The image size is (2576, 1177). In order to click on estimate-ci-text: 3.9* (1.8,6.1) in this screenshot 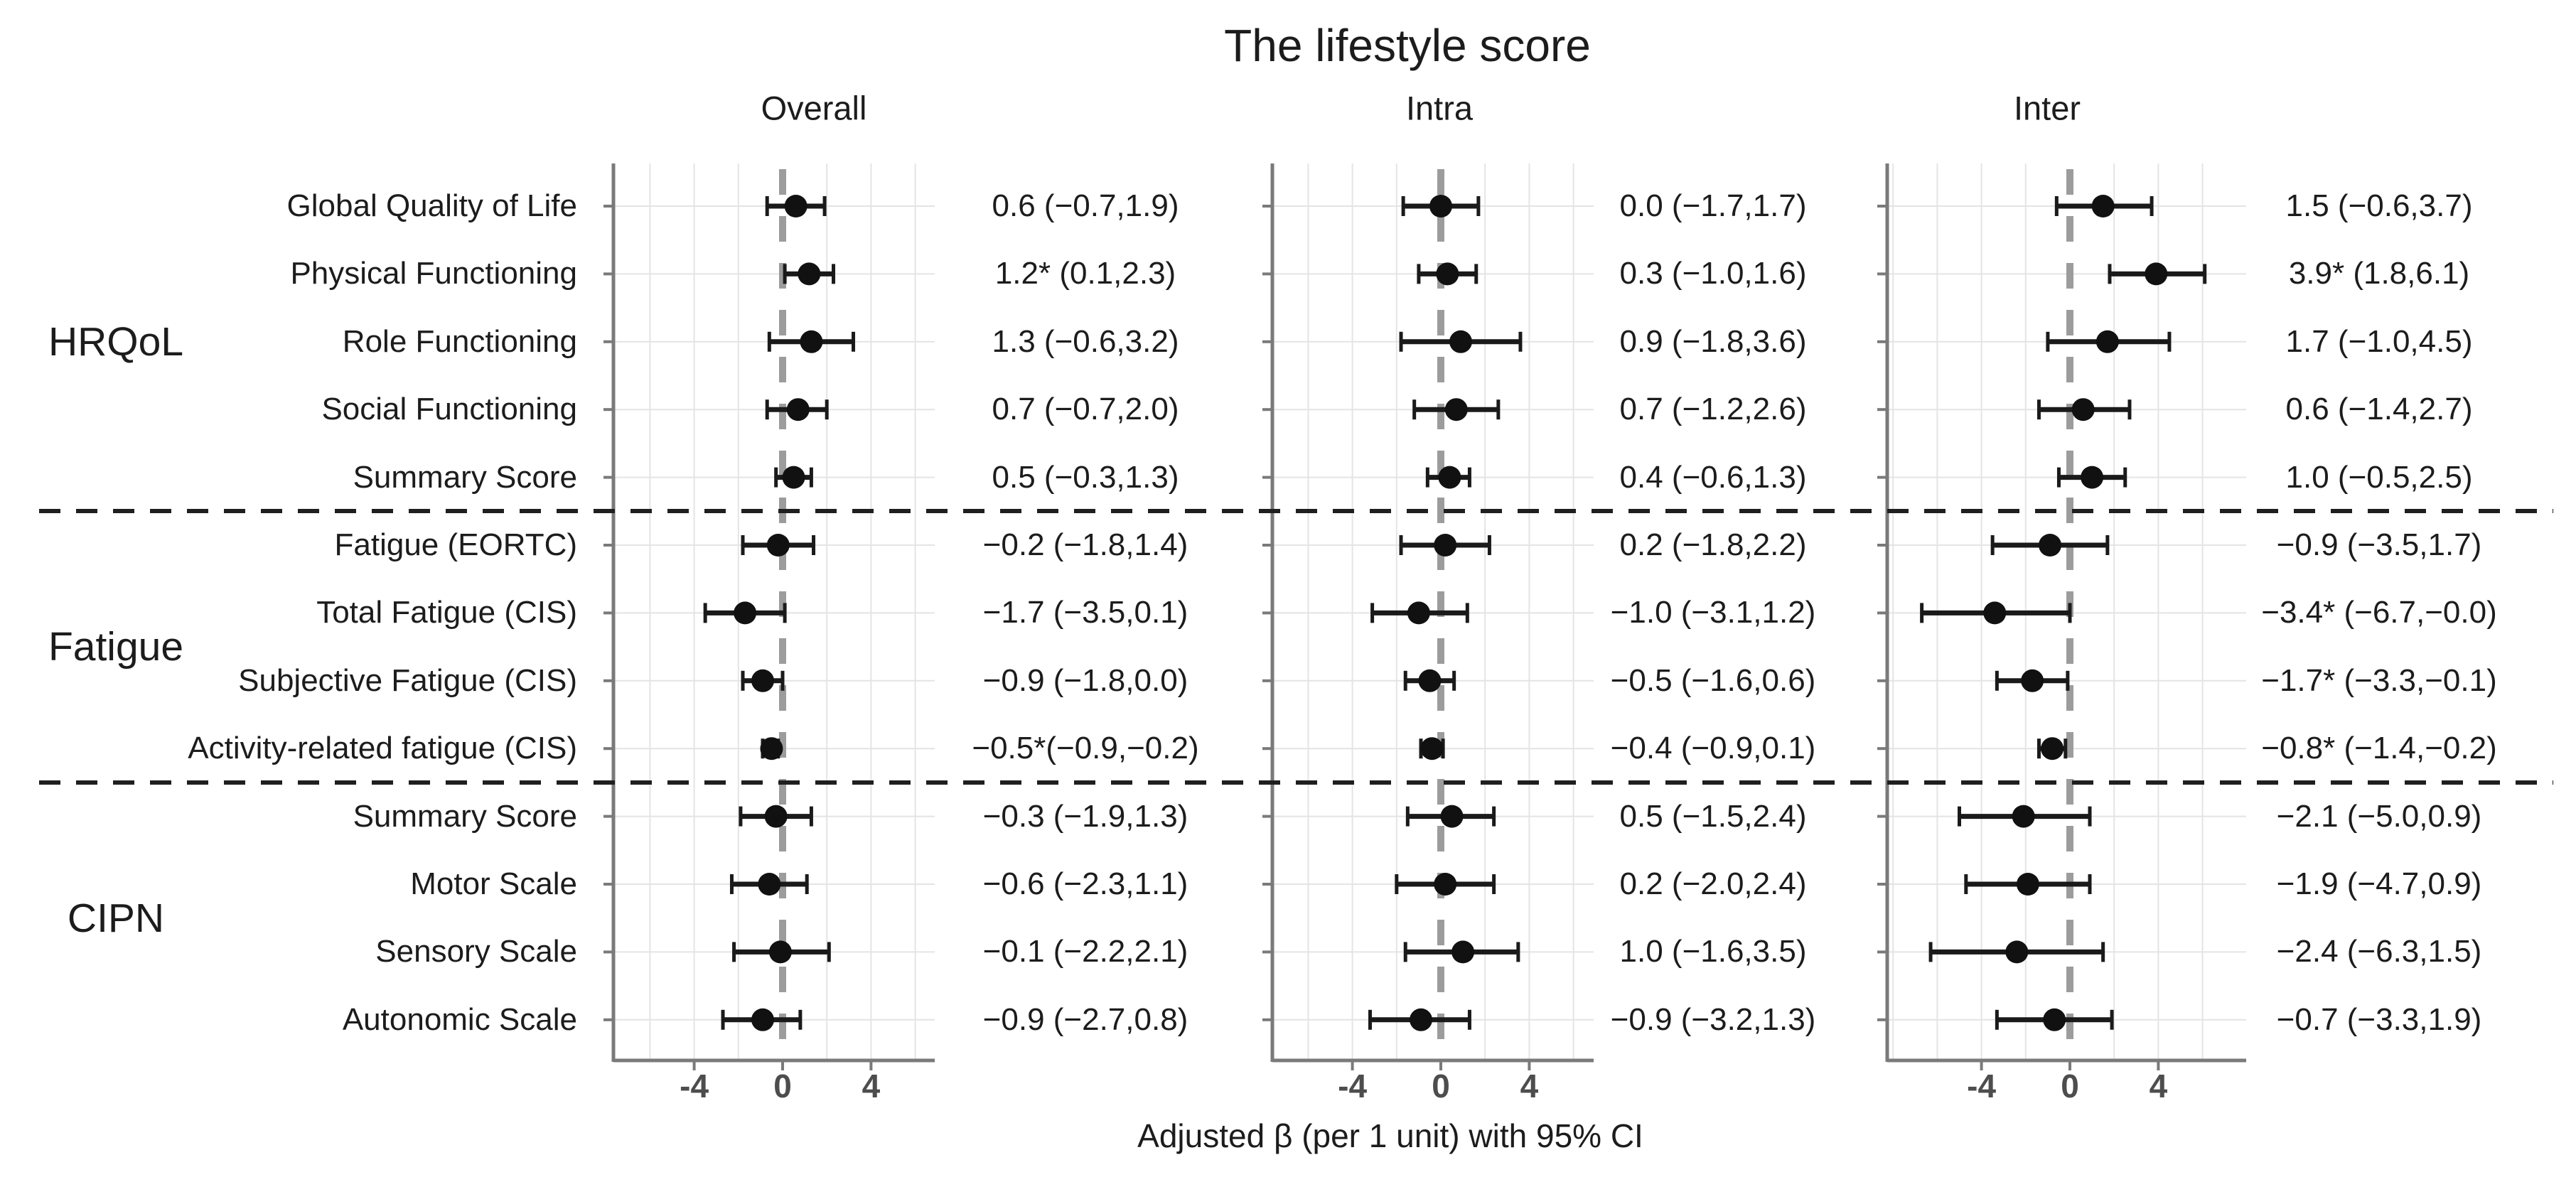, I will do `click(2379, 273)`.